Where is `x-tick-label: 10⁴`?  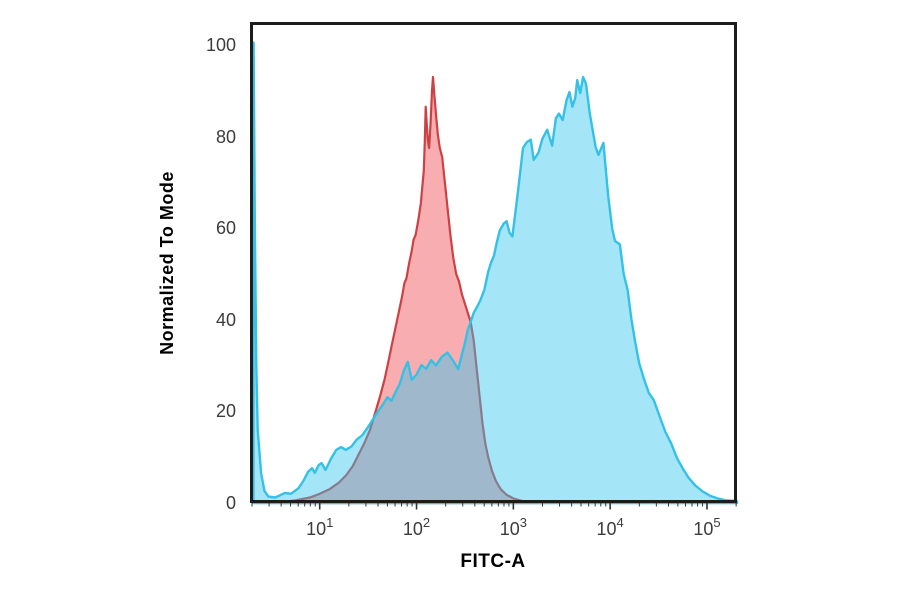
x-tick-label: 10⁴ is located at coordinates (610, 527).